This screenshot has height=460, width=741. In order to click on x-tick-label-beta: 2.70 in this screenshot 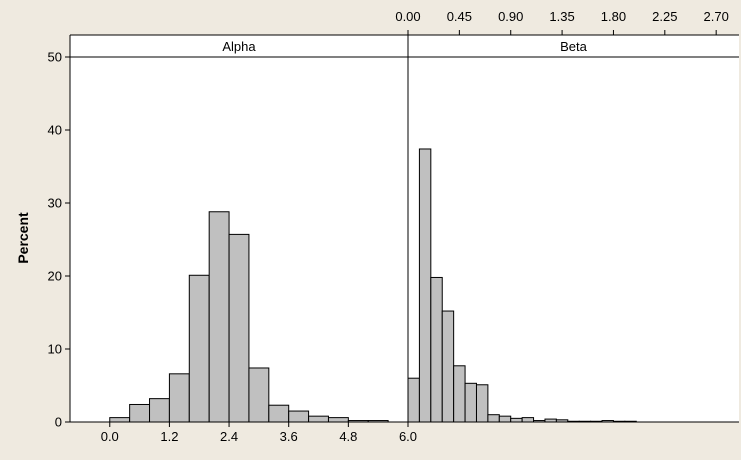, I will do `click(716, 16)`.